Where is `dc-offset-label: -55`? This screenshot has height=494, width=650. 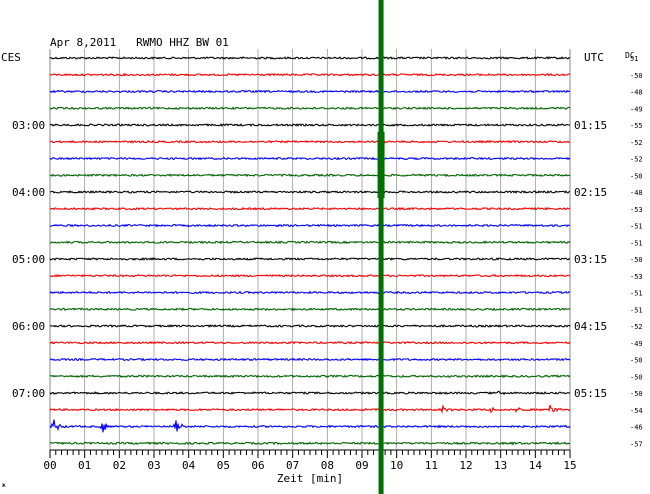
dc-offset-label: -55 is located at coordinates (636, 126).